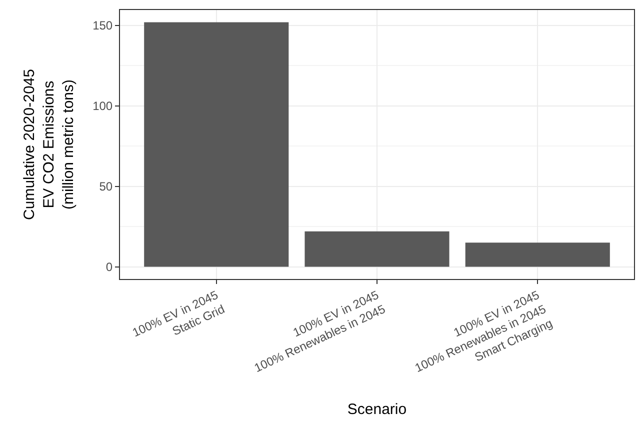 Image resolution: width=643 pixels, height=423 pixels. Describe the element at coordinates (178, 314) in the screenshot. I see `x-tick-label: 100% EV in 2045 Static Grid` at that location.